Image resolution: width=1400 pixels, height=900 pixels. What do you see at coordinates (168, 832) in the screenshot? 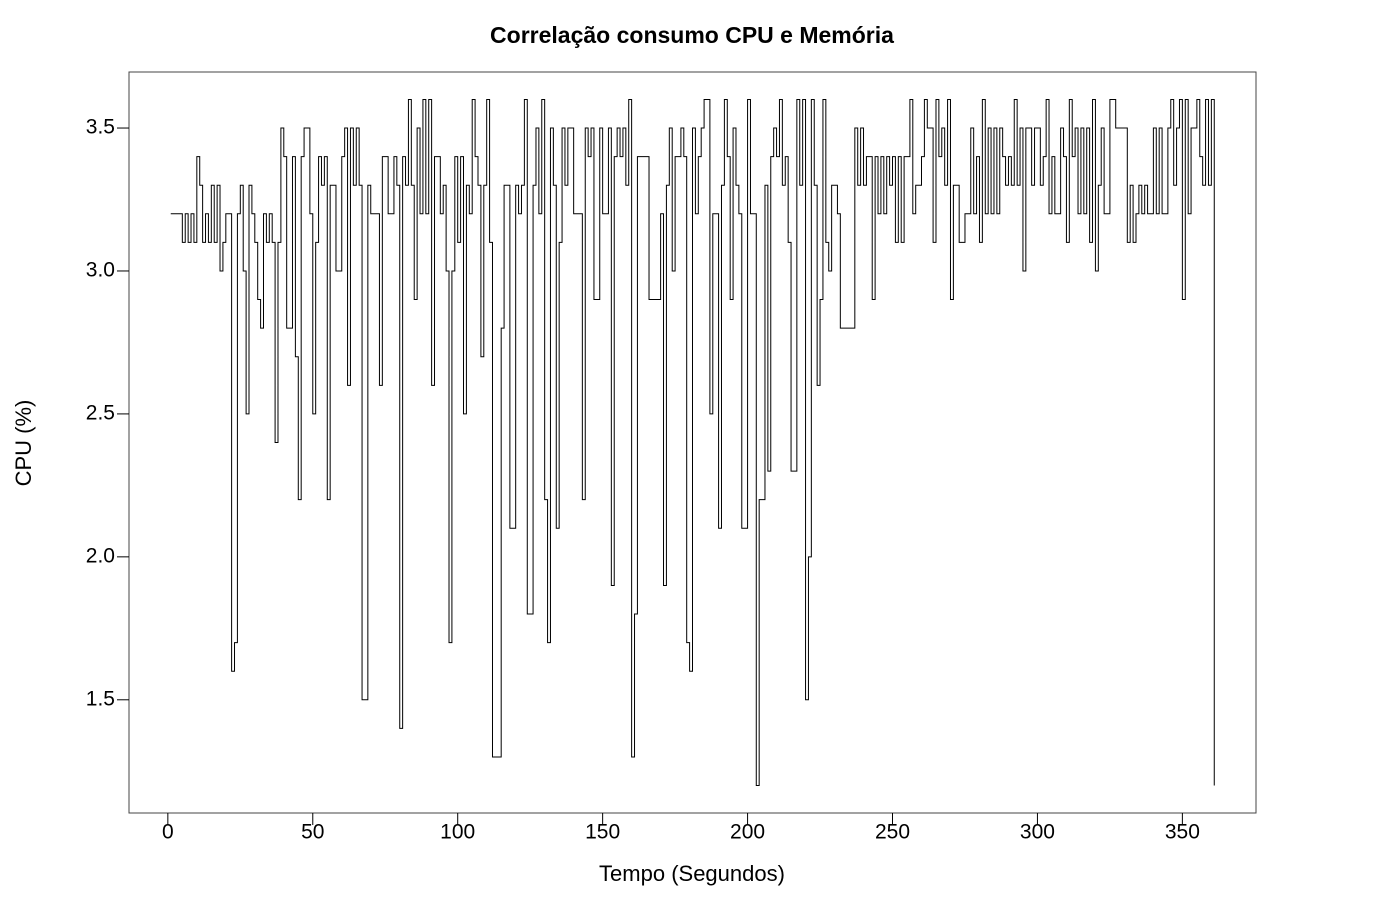
I see `x-tick-label: 0` at bounding box center [168, 832].